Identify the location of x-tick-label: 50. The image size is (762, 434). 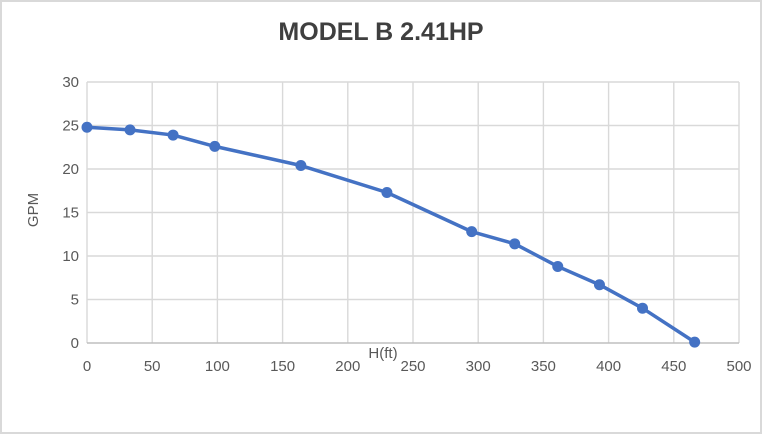
(152, 366).